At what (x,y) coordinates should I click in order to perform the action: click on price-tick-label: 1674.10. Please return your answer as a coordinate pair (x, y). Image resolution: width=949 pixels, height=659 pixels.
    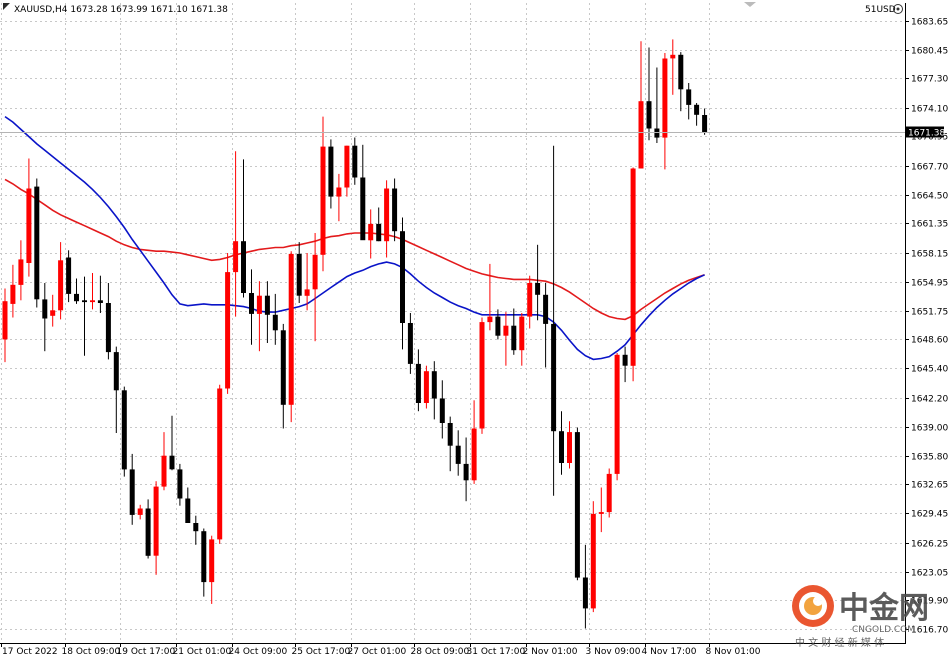
    Looking at the image, I should click on (929, 110).